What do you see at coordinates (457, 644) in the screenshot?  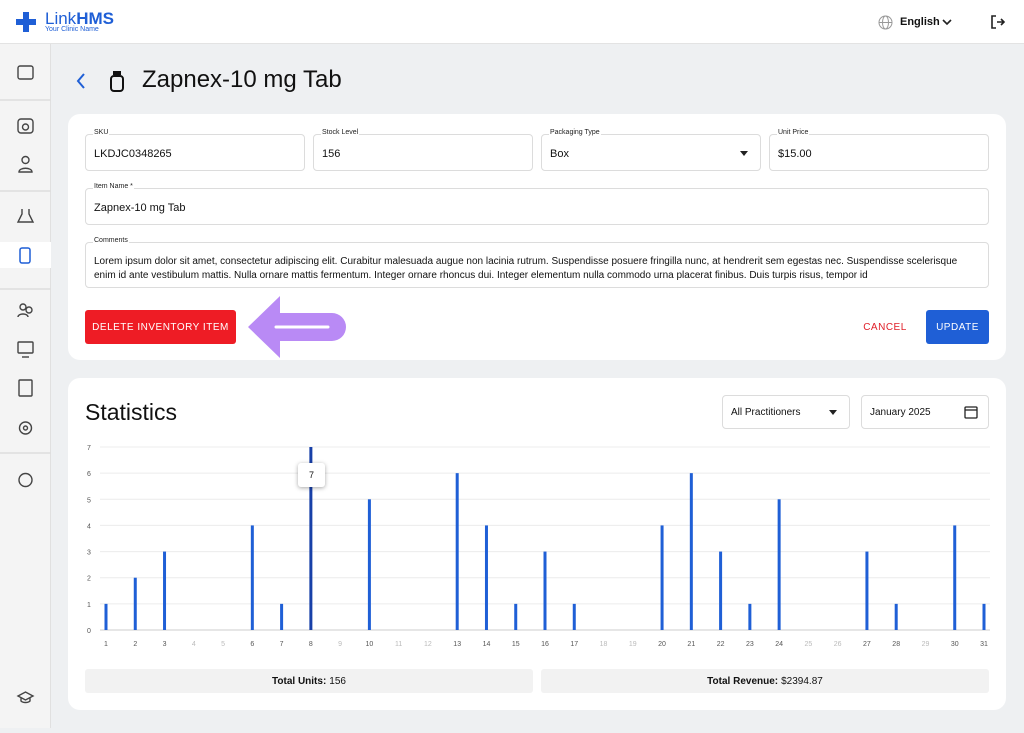 I see `x-tick-label: 13` at bounding box center [457, 644].